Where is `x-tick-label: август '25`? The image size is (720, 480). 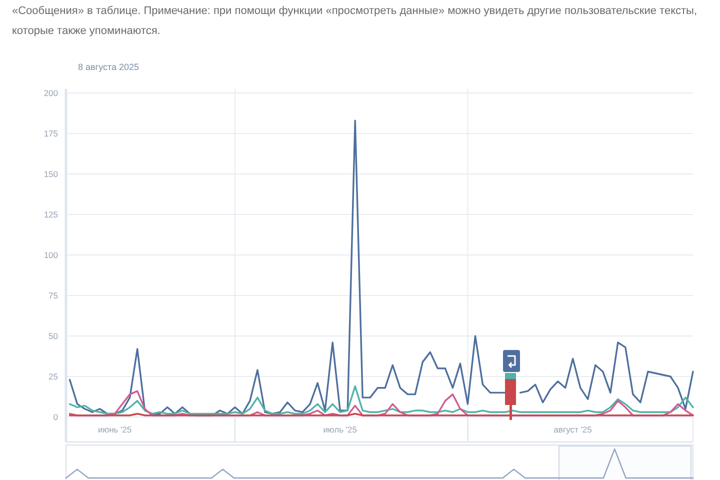 x-tick-label: август '25 is located at coordinates (573, 429).